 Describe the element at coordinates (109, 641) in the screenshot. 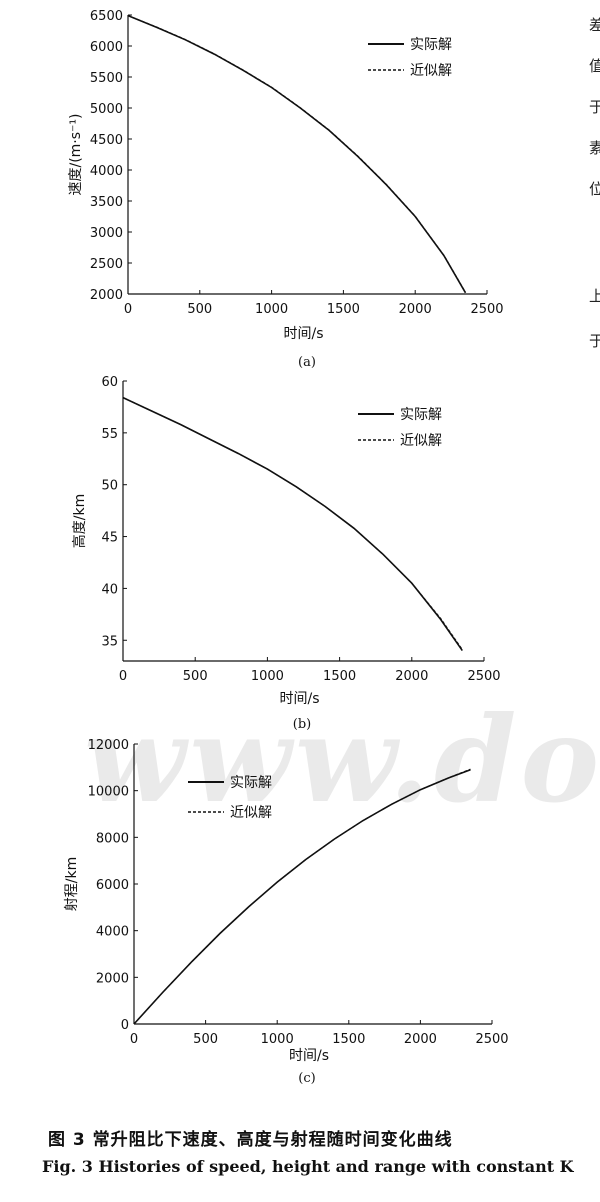

I see `y-tick-label: 35` at that location.